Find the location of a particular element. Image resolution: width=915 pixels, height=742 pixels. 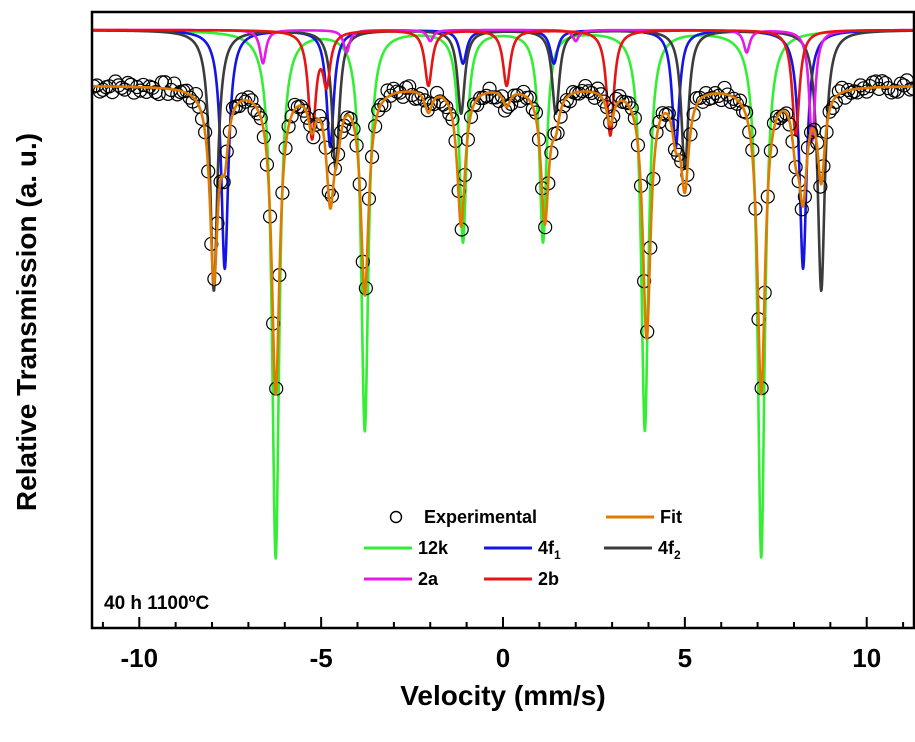

legend: Experimental Fit 12k 4f1 4f2 2a 2b is located at coordinates (523, 548).